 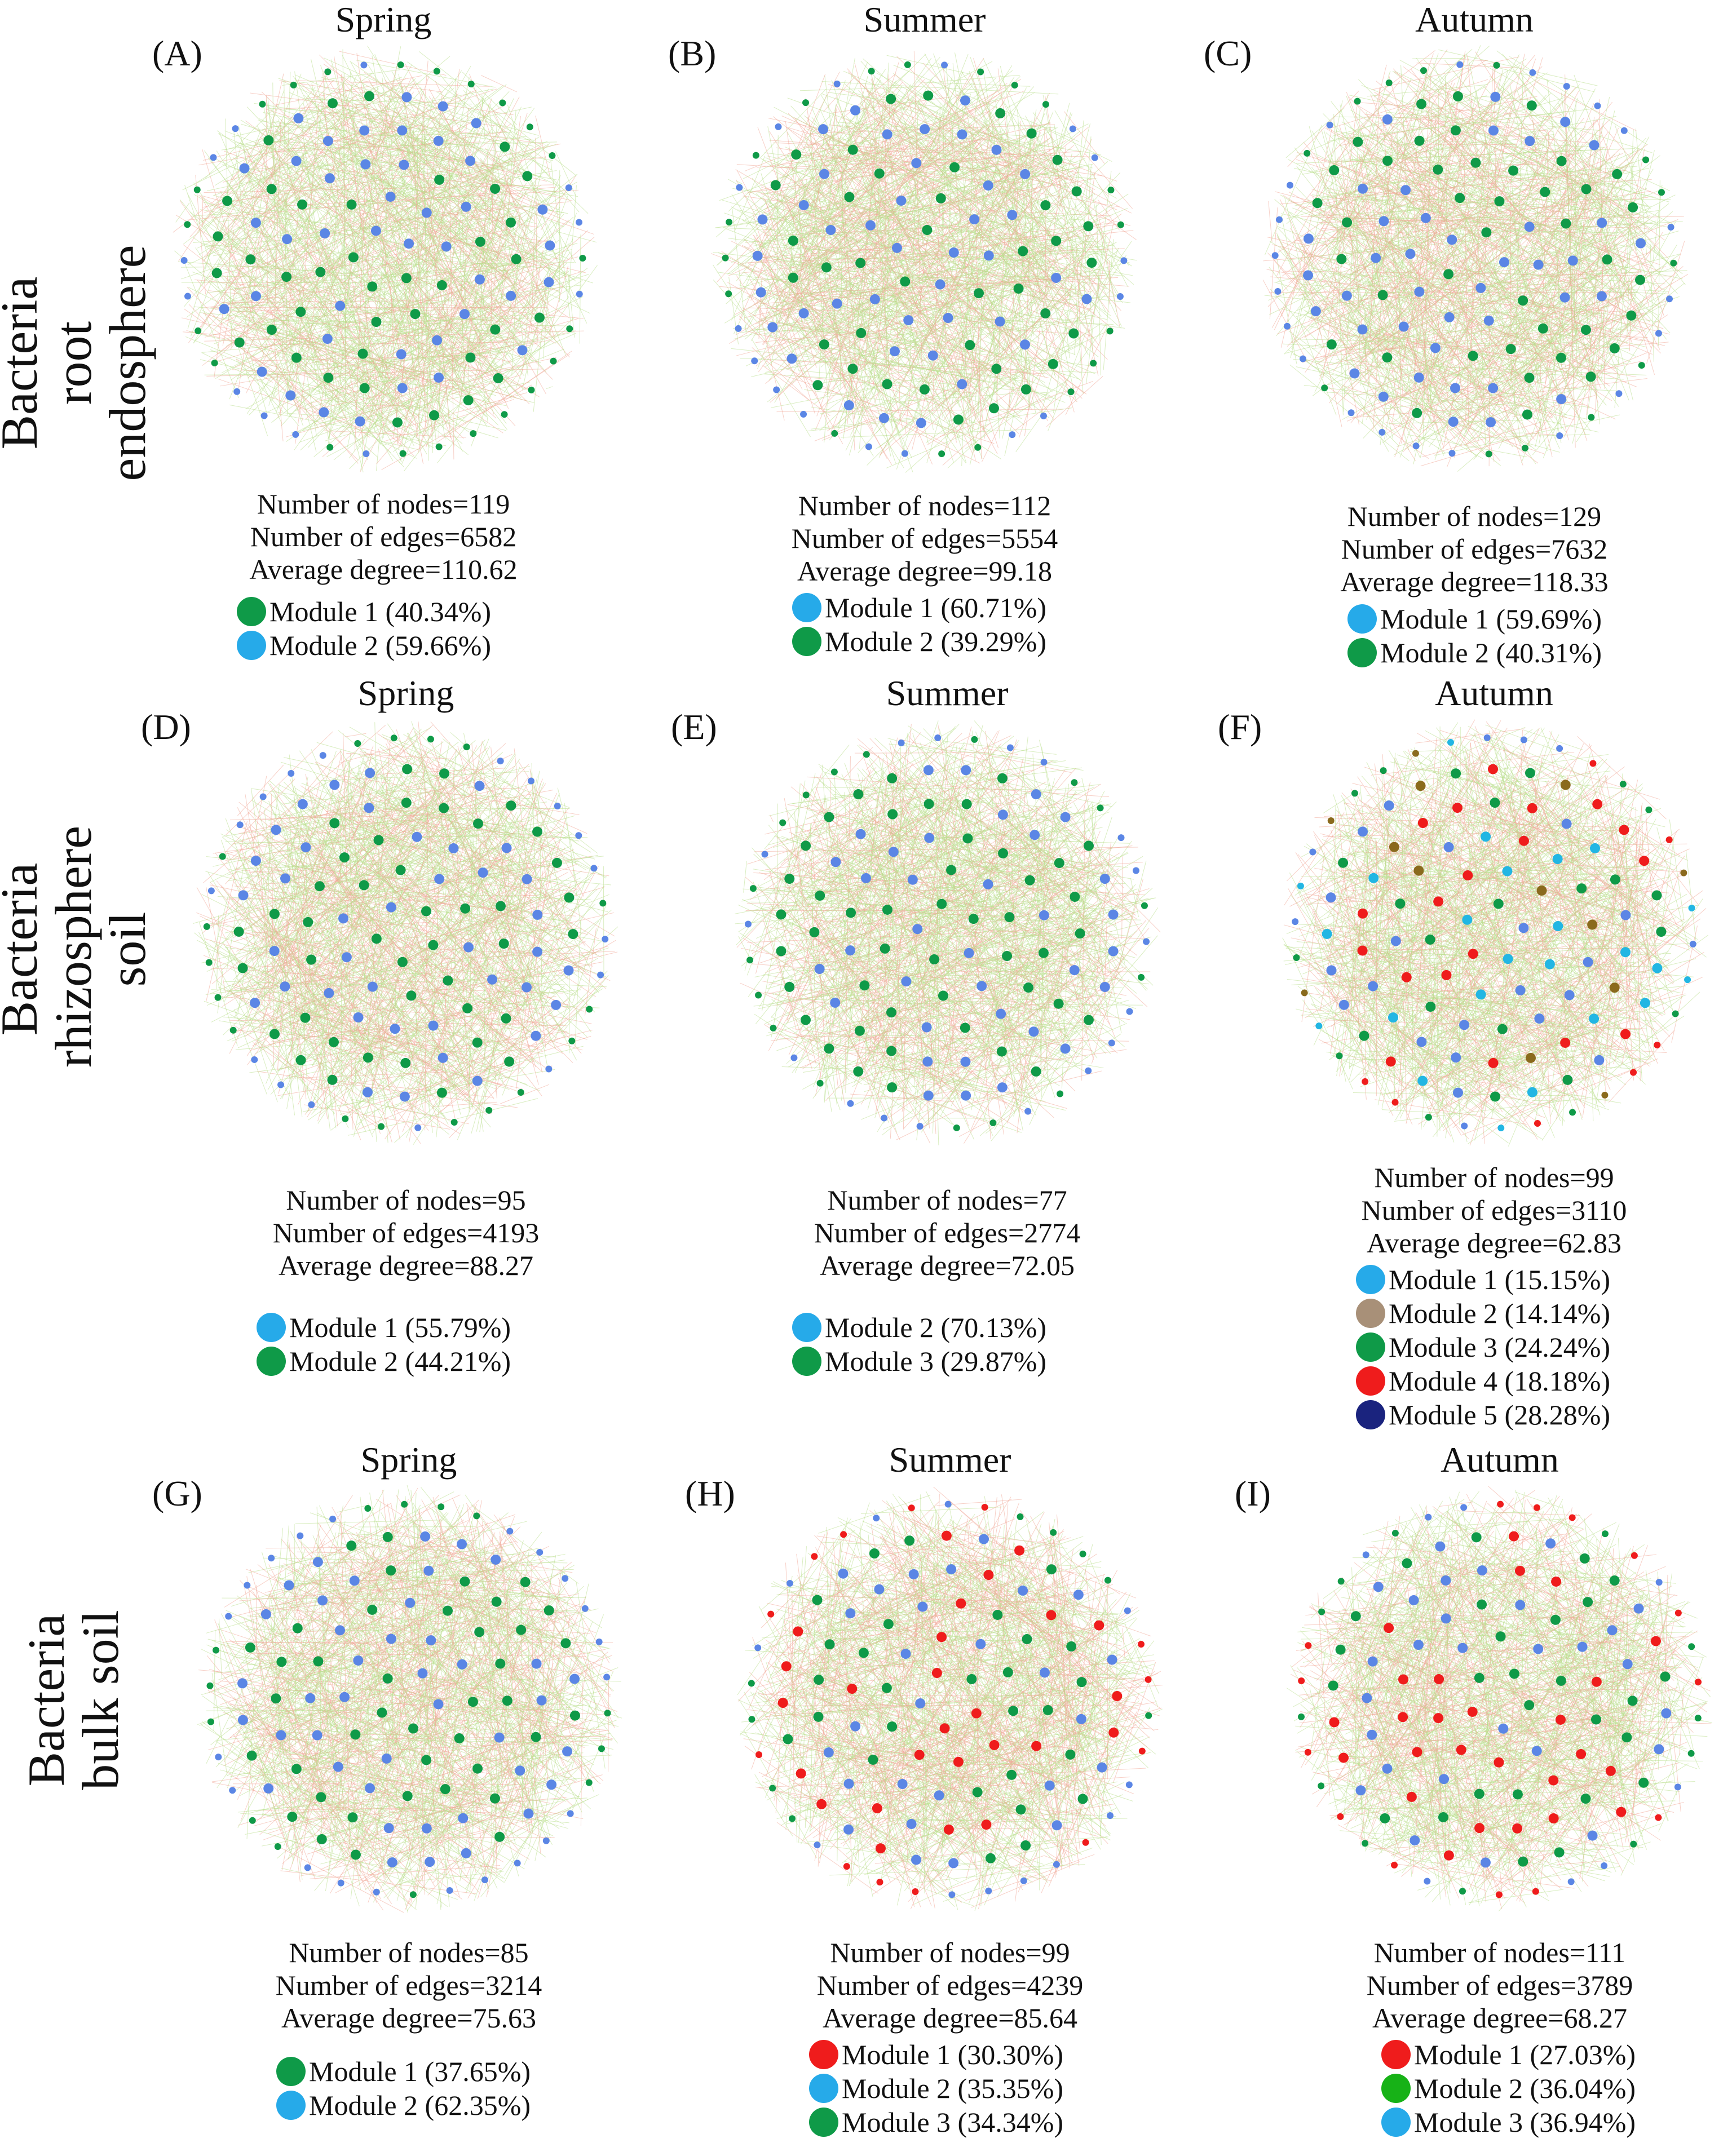 What do you see at coordinates (1483, 1313) in the screenshot?
I see `legend-item: Module 2 (14.14%)` at bounding box center [1483, 1313].